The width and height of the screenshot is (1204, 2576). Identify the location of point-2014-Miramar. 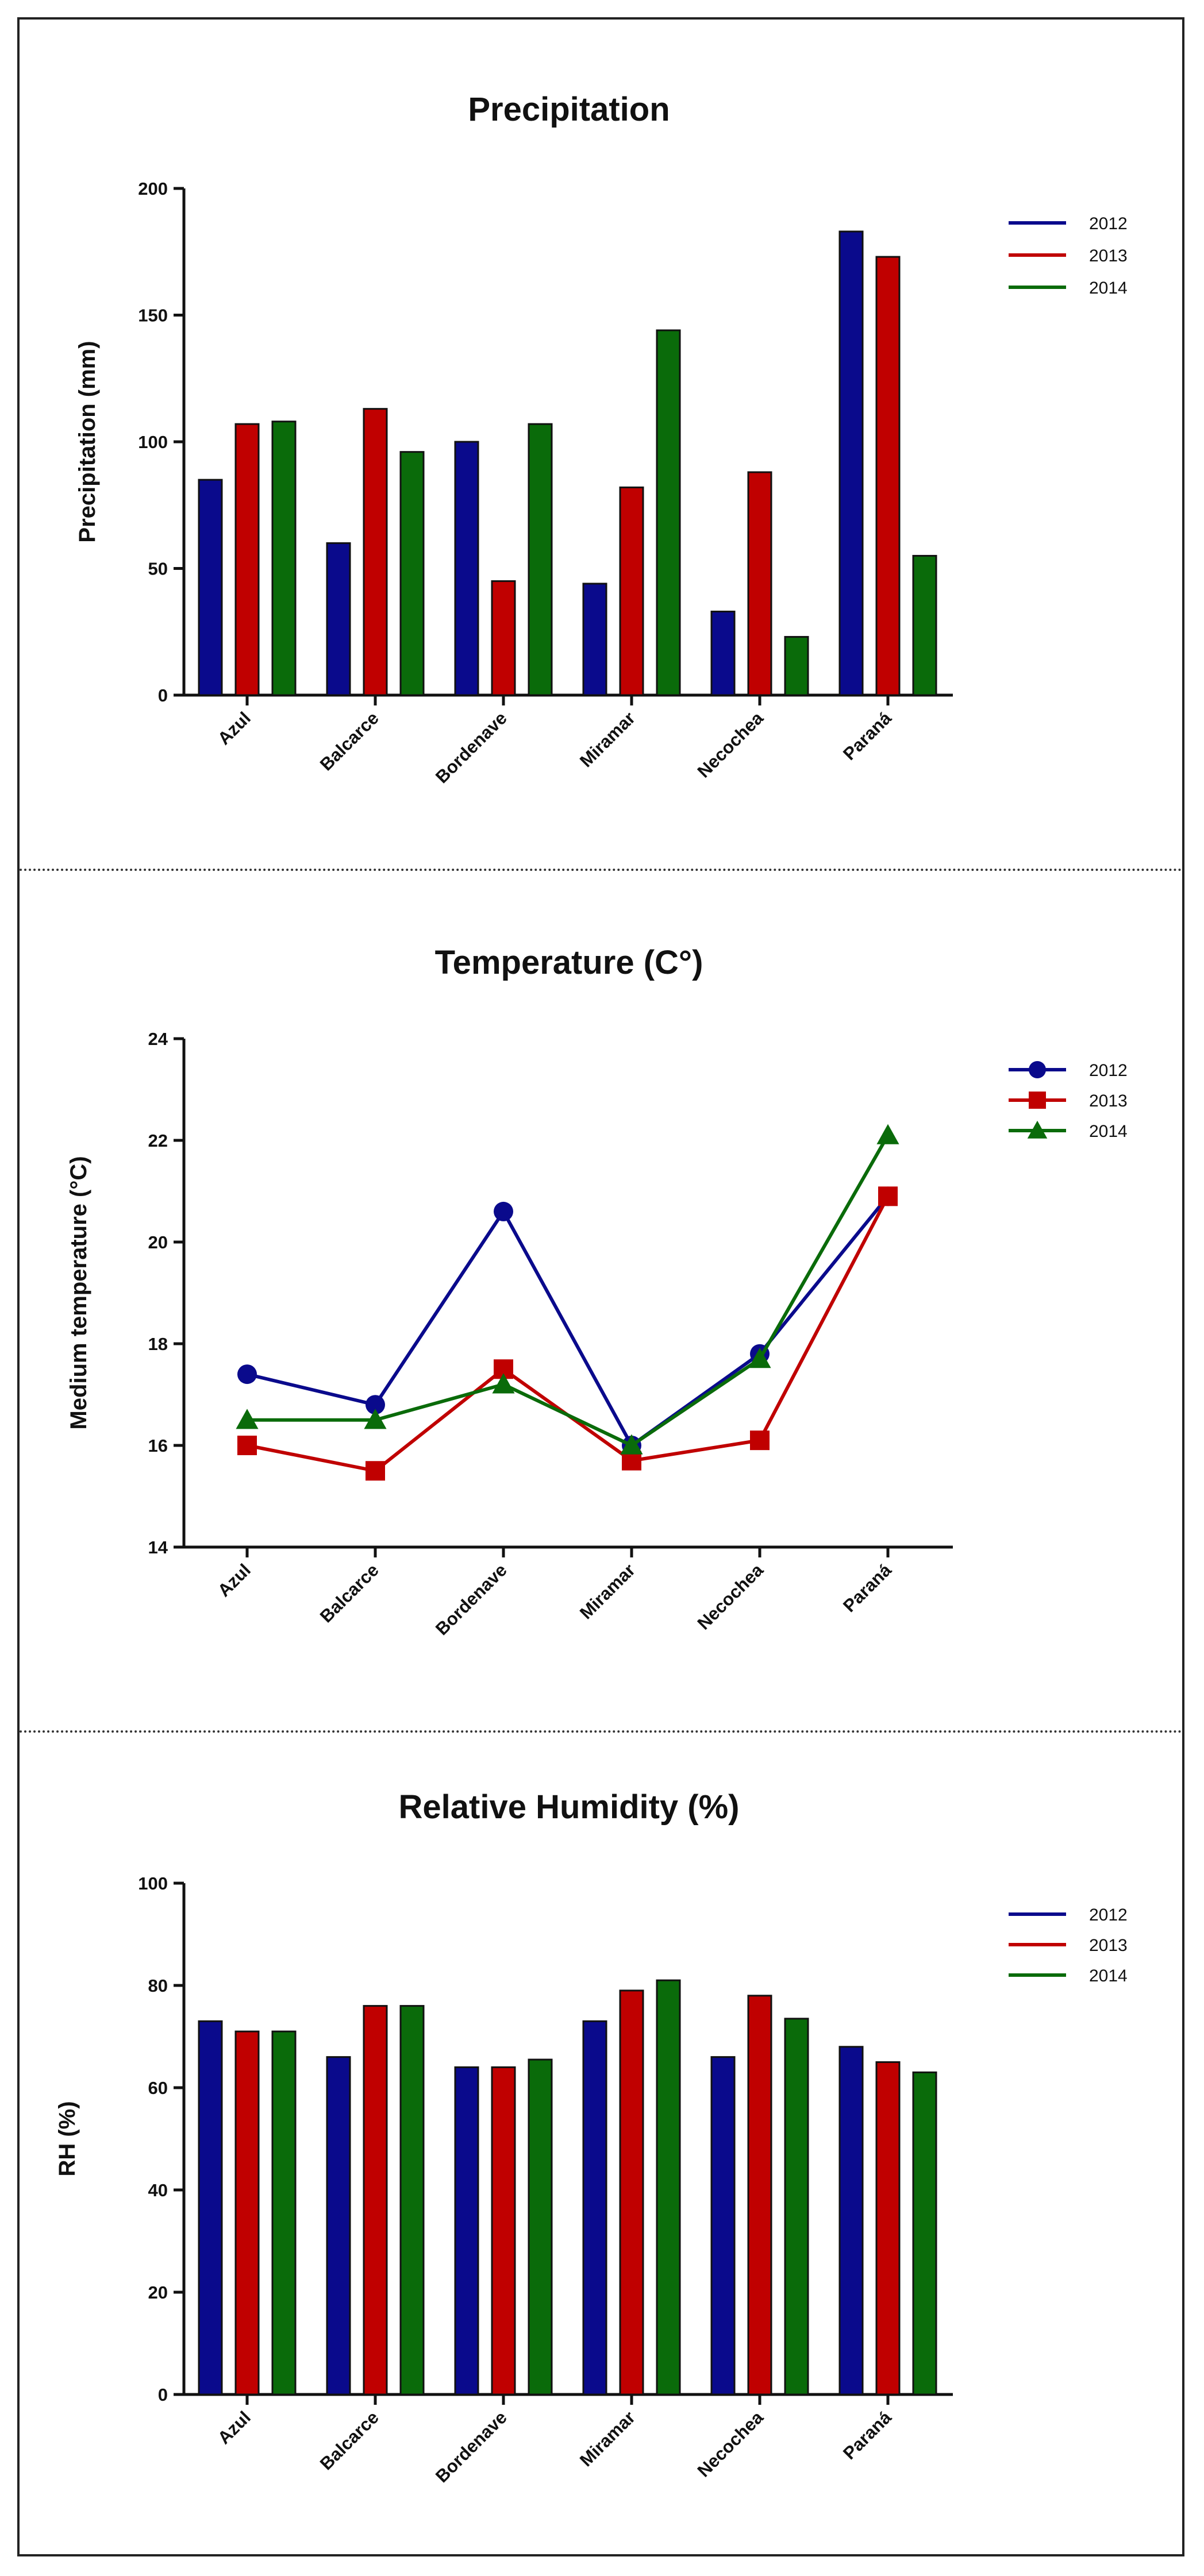
(631, 1445).